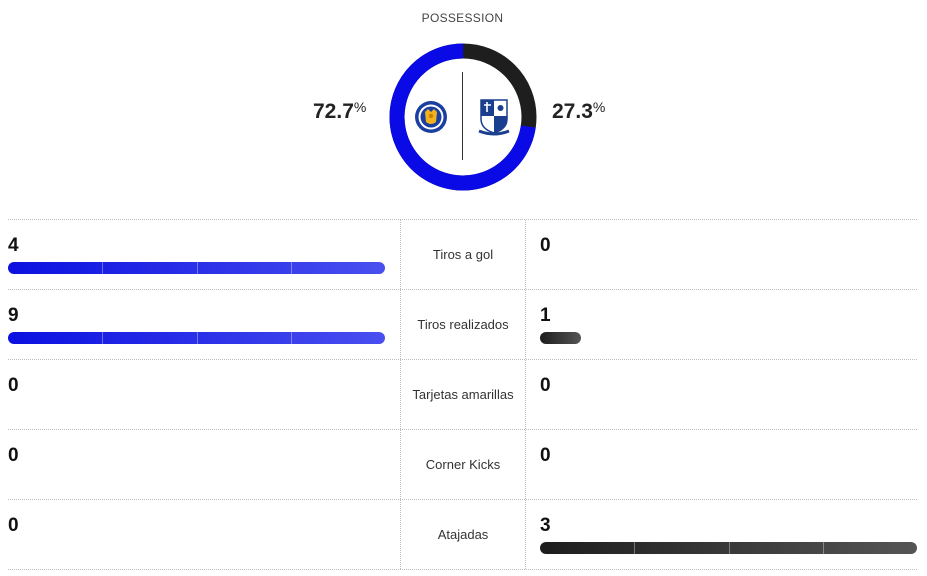 The image size is (927, 576). Describe the element at coordinates (494, 117) in the screenshot. I see `tranmere-rovers-crest-icon` at that location.